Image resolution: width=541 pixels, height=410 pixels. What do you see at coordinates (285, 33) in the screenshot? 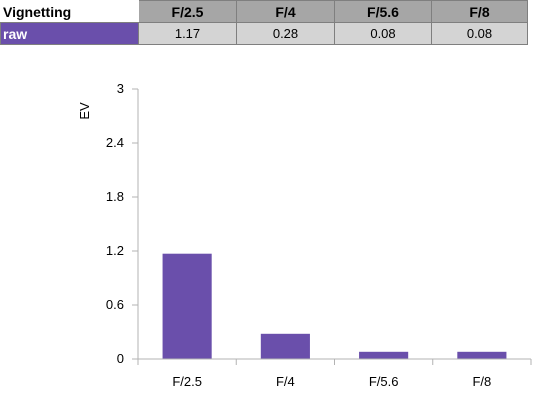
I see `table-cell: 0.28` at bounding box center [285, 33].